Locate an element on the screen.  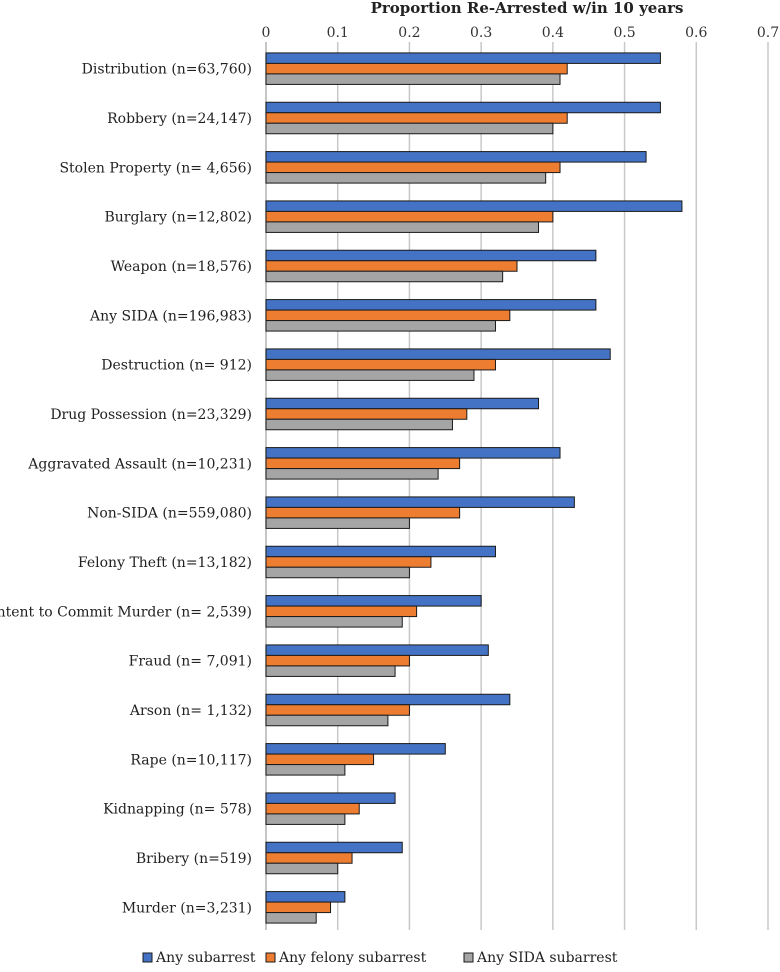
category-label: Weapon (n=18,576) is located at coordinates (181, 267).